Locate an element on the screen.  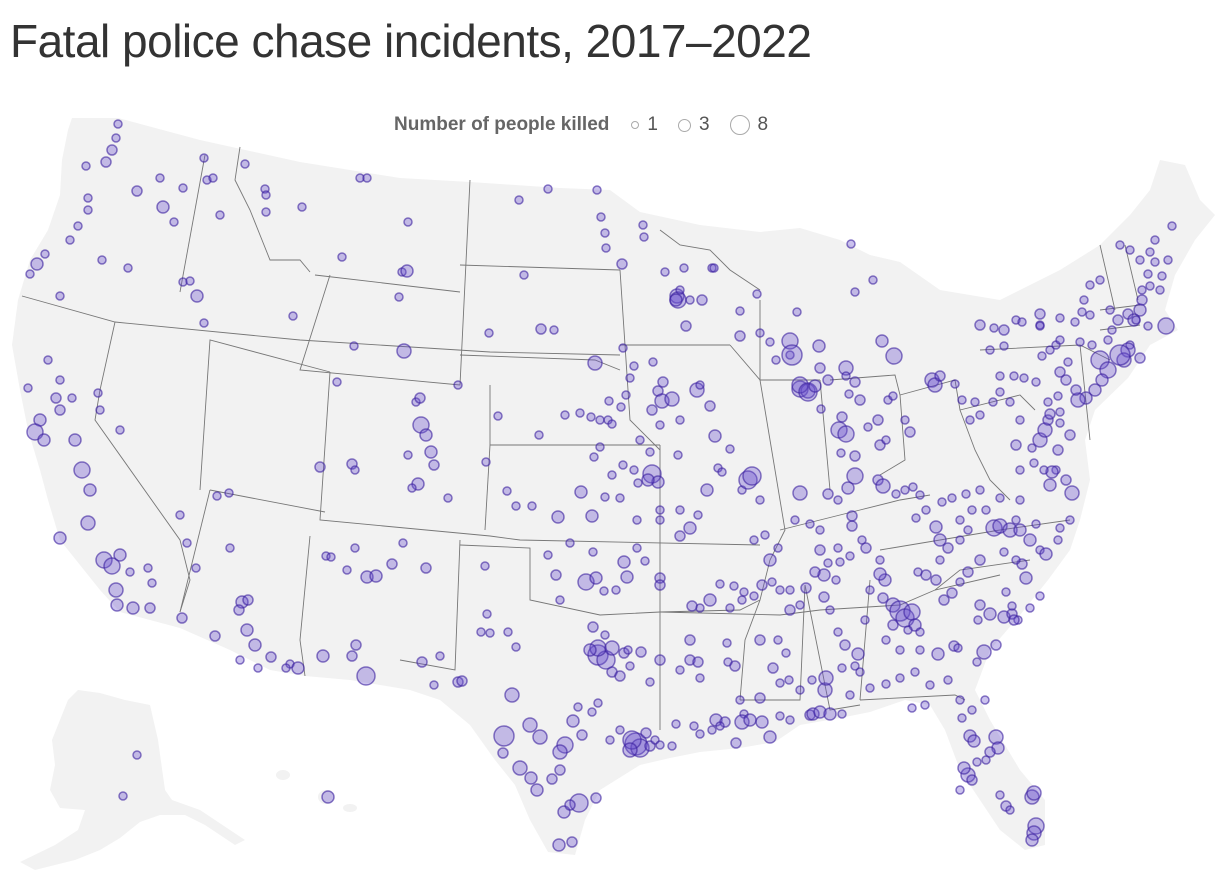
legend-item-1: 1 is located at coordinates (644, 125).